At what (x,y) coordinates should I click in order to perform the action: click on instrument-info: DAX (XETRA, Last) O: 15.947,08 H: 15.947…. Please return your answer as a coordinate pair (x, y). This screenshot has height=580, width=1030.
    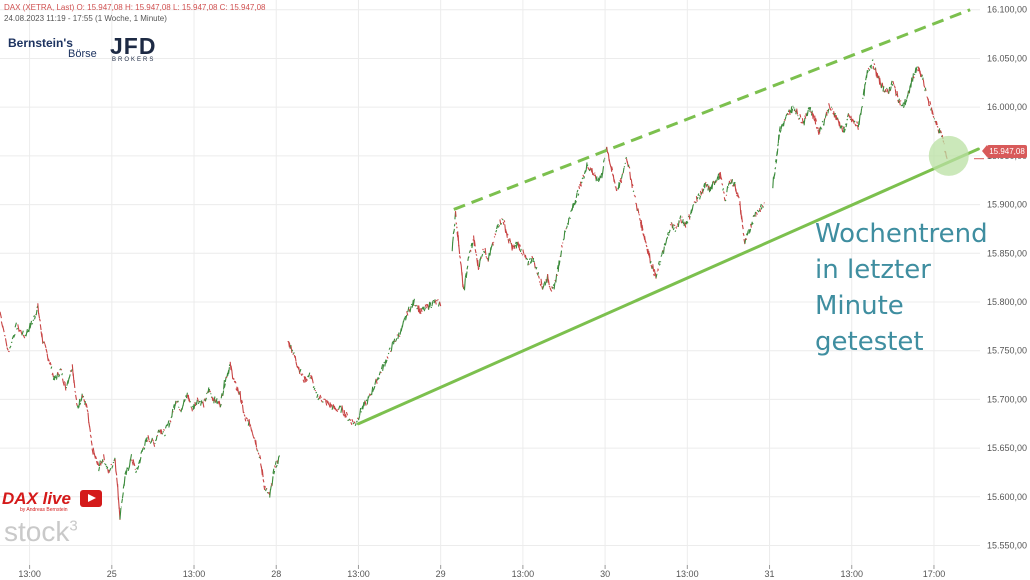
    Looking at the image, I should click on (135, 7).